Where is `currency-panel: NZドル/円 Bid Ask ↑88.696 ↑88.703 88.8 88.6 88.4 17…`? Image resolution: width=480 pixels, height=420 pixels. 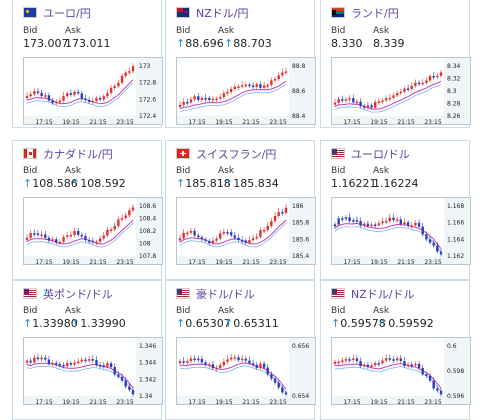
currency-panel: NZドル/円 Bid Ask ↑88.696 ↑88.703 88.8 88.6 88.4 17… is located at coordinates (240, 64).